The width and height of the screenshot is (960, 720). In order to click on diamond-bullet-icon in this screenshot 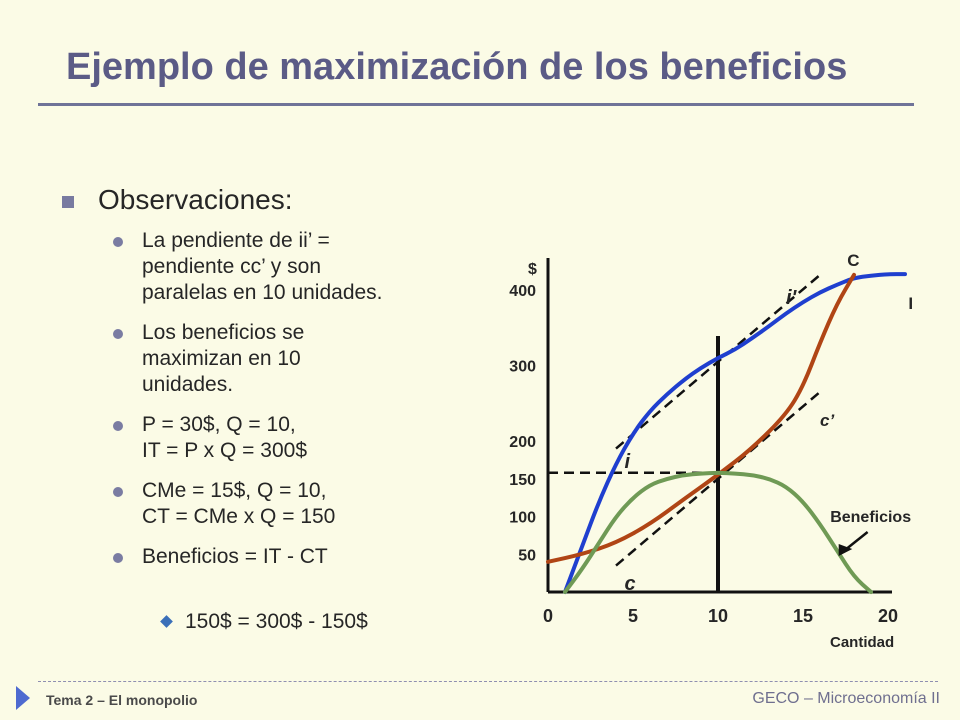, I will do `click(166, 621)`.